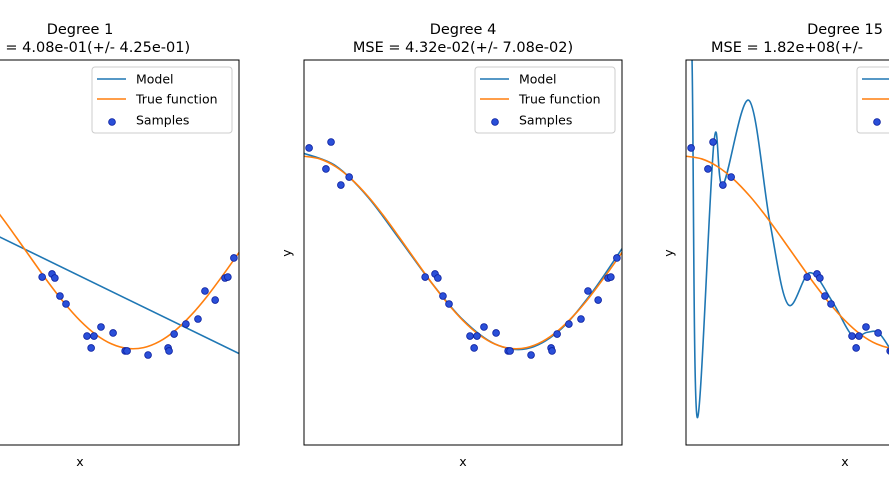 This screenshot has height=500, width=889. What do you see at coordinates (463, 30) in the screenshot?
I see `subplot-title: Degree 4` at bounding box center [463, 30].